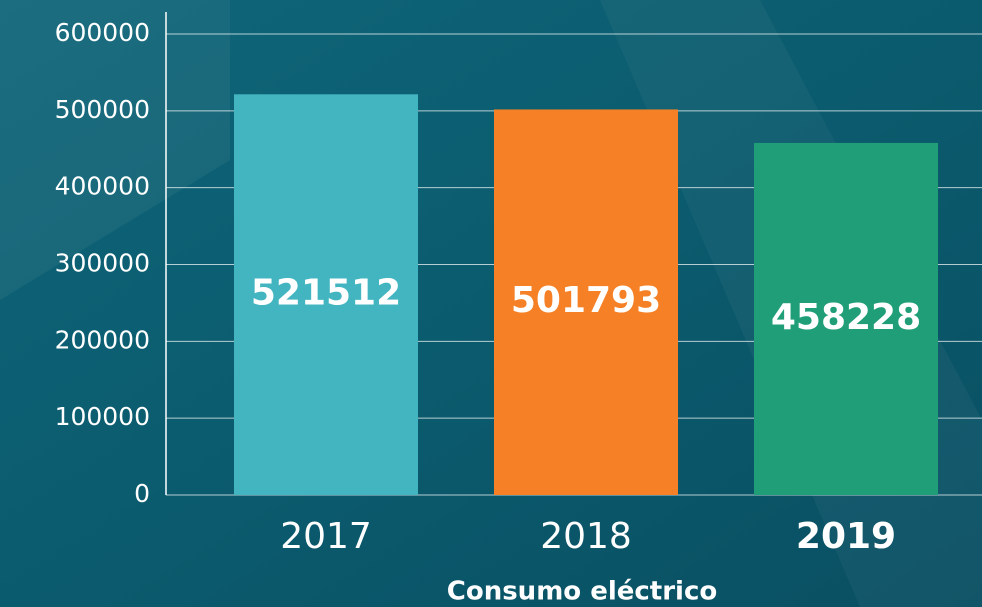 This screenshot has width=982, height=607. Describe the element at coordinates (102, 339) in the screenshot. I see `y-tick-label: 200000` at that location.